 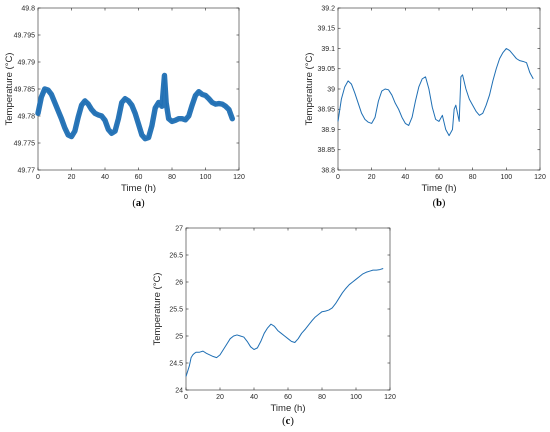 I want to click on panel-caption: (c), so click(x=288, y=421).